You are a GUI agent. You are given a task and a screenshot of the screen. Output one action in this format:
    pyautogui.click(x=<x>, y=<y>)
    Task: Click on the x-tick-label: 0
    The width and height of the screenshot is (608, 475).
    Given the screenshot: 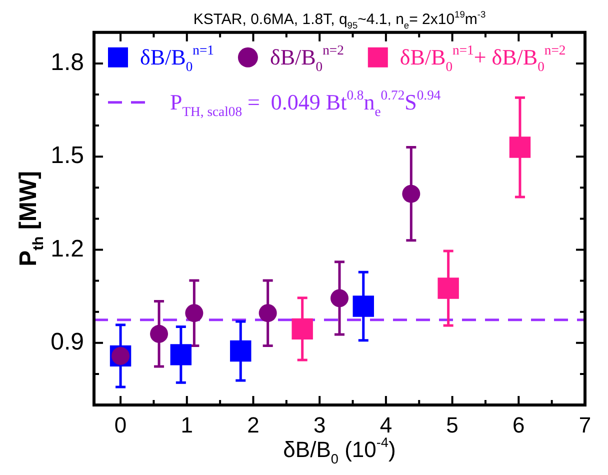 What is the action you would take?
    pyautogui.click(x=120, y=425)
    